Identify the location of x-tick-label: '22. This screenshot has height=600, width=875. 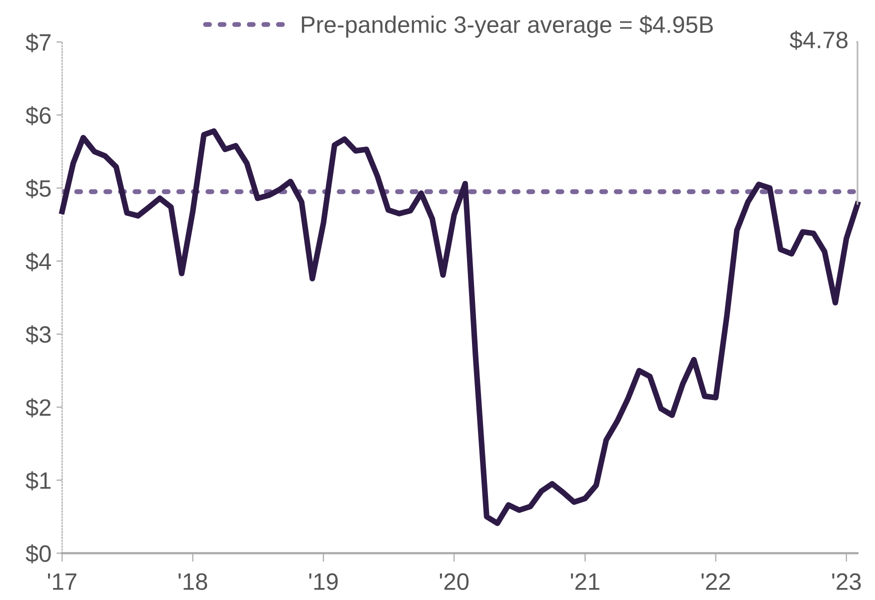
(716, 581).